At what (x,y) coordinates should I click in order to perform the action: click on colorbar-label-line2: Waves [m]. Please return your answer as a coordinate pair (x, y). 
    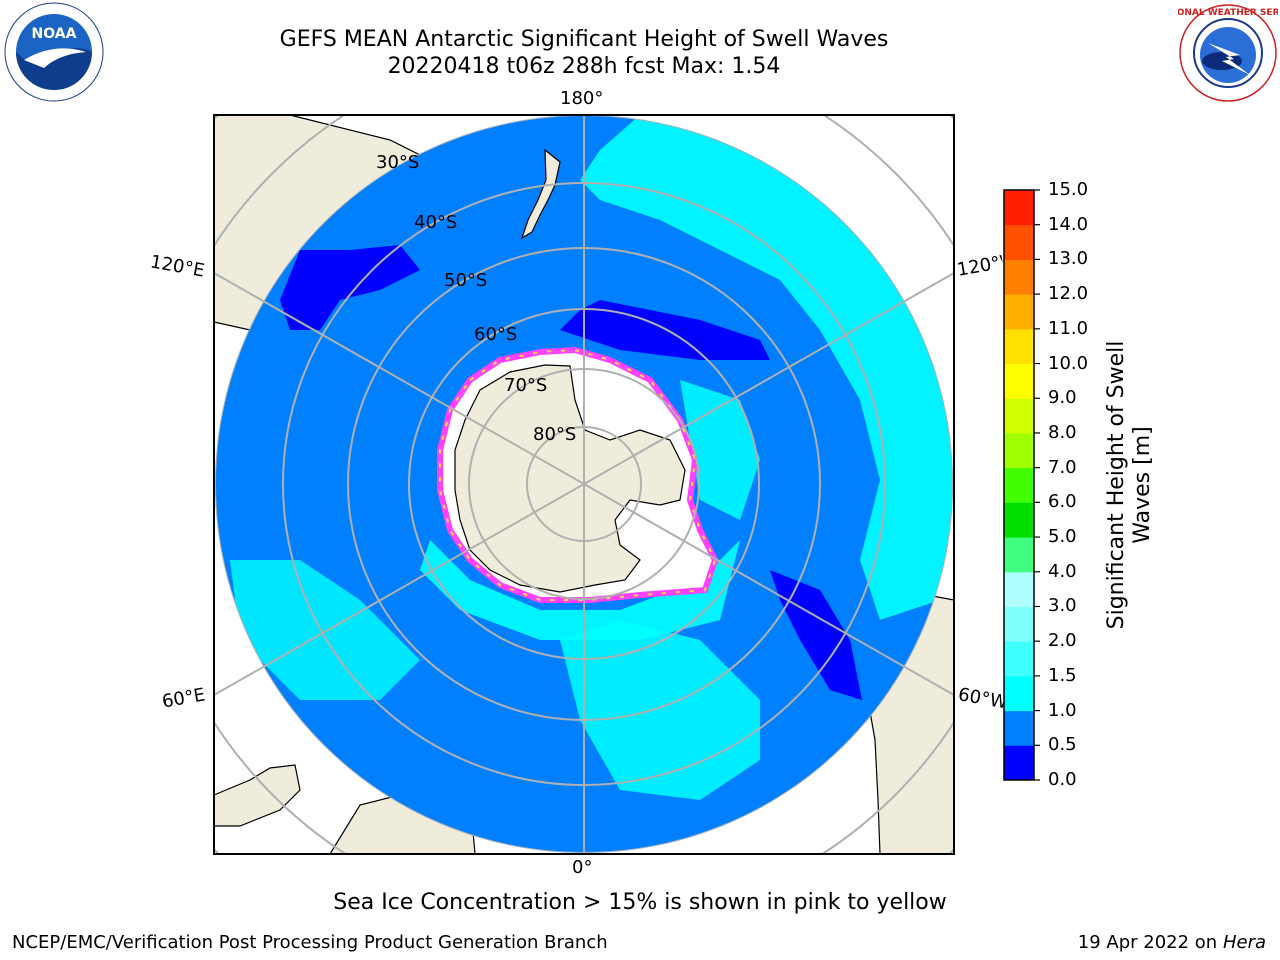
    Looking at the image, I should click on (1142, 485).